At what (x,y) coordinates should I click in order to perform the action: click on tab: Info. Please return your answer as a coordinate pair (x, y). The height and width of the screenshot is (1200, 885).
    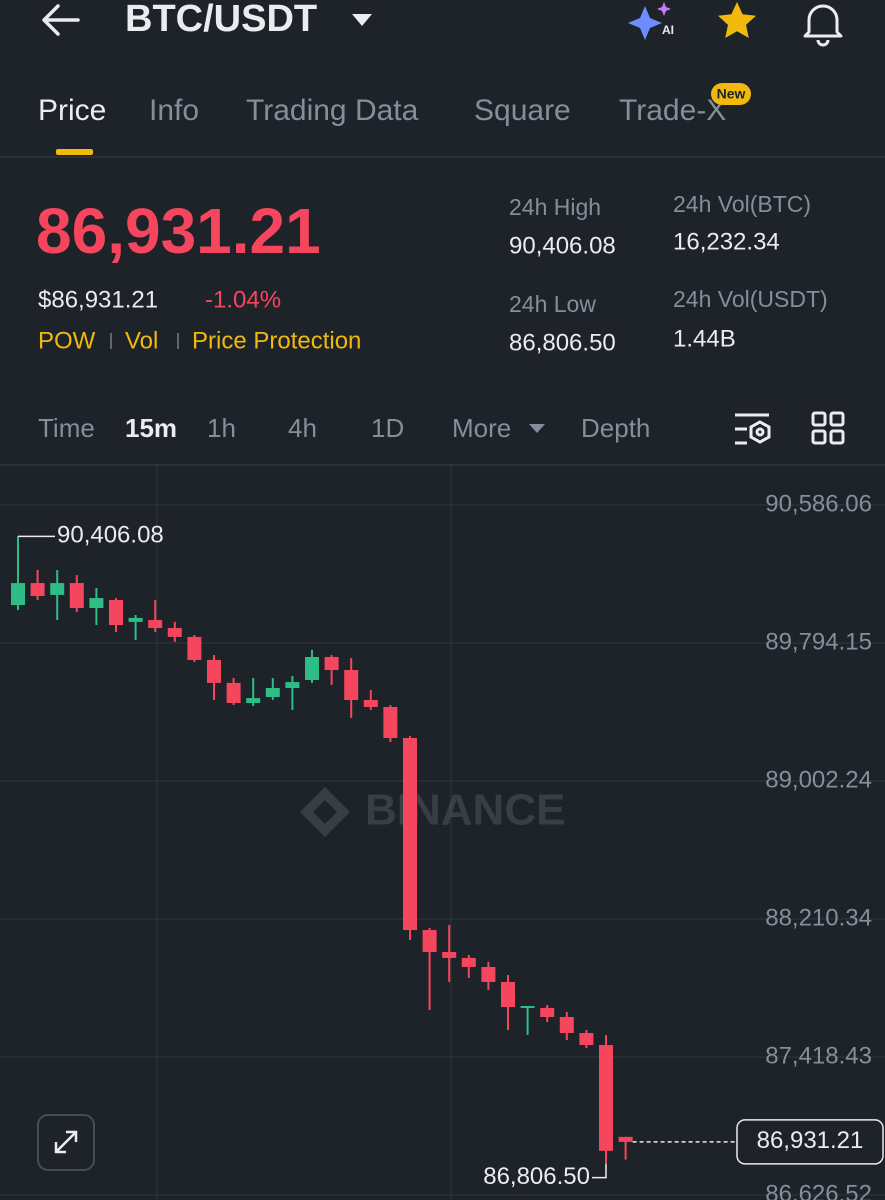
    Looking at the image, I should click on (174, 110).